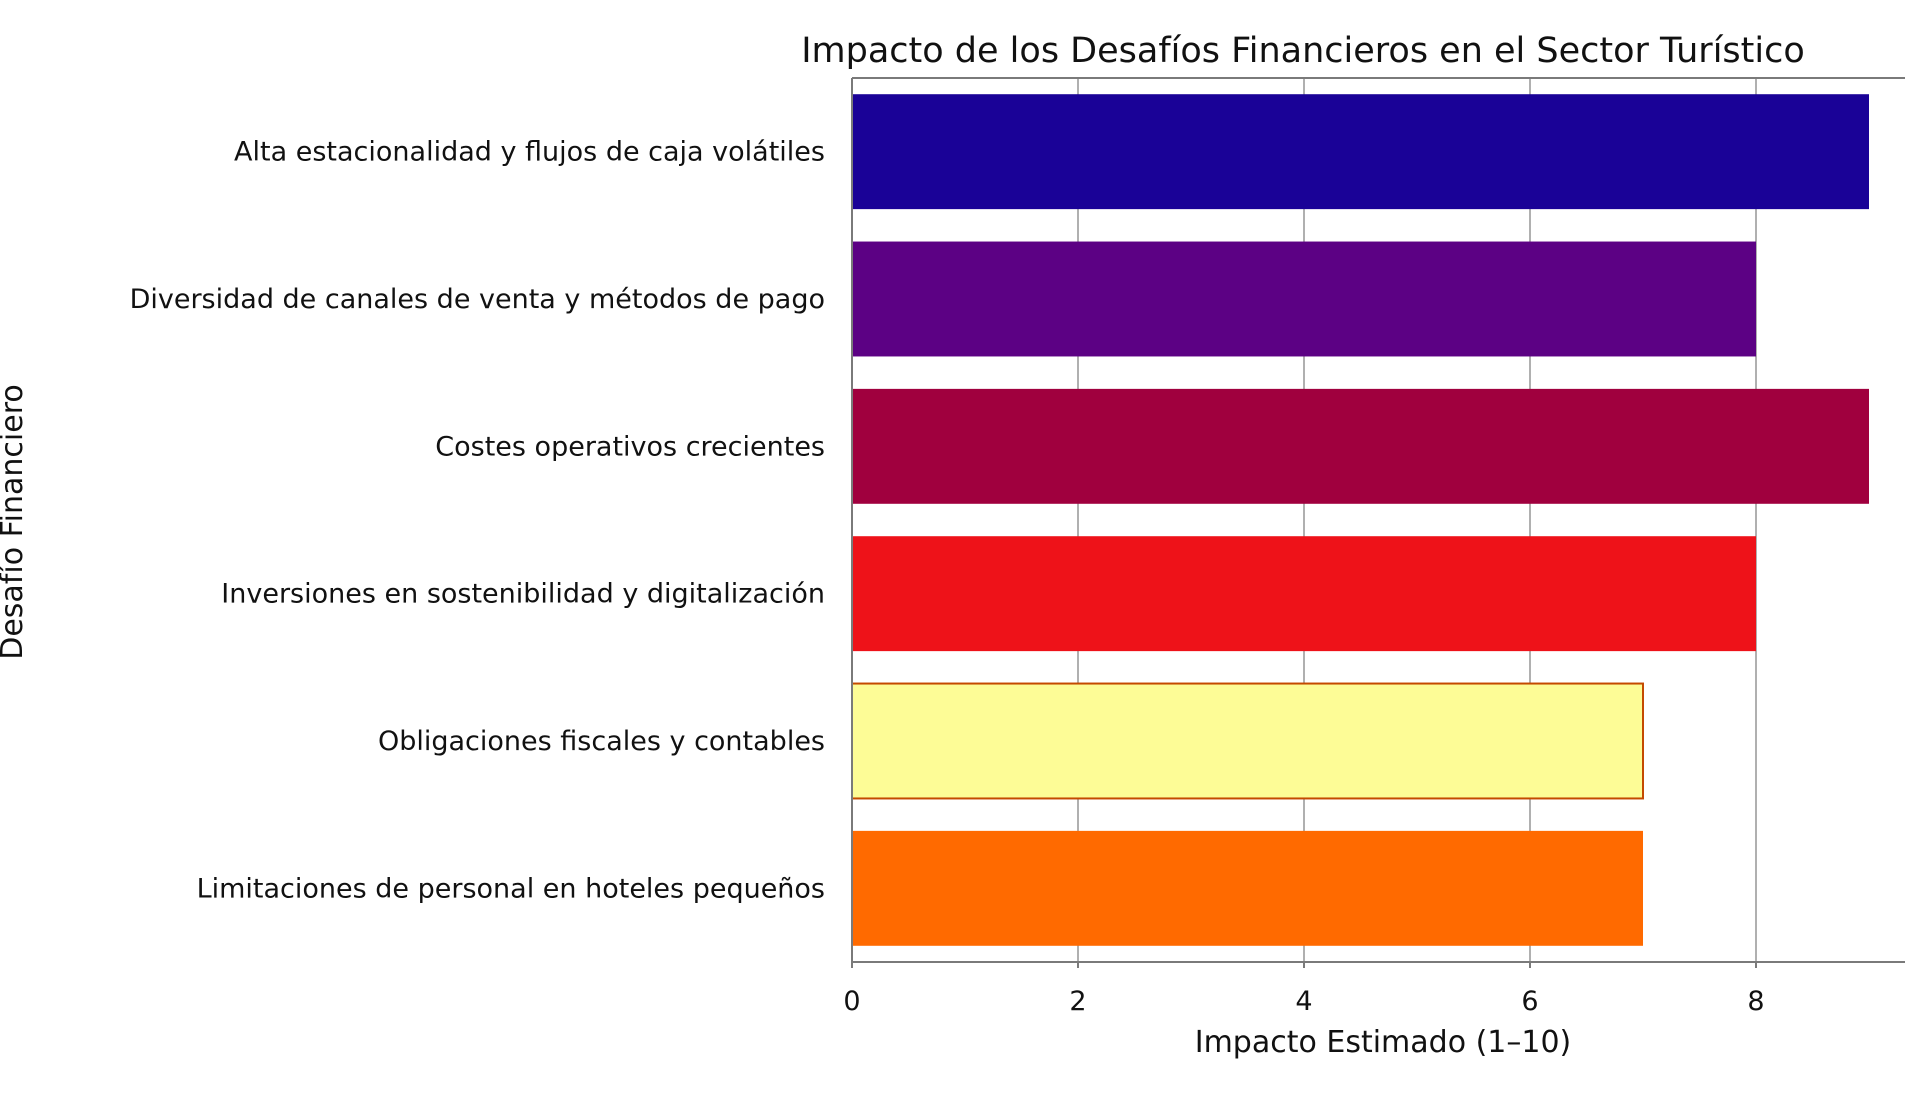  I want to click on x-tick-label-3: 6, so click(1529, 1001).